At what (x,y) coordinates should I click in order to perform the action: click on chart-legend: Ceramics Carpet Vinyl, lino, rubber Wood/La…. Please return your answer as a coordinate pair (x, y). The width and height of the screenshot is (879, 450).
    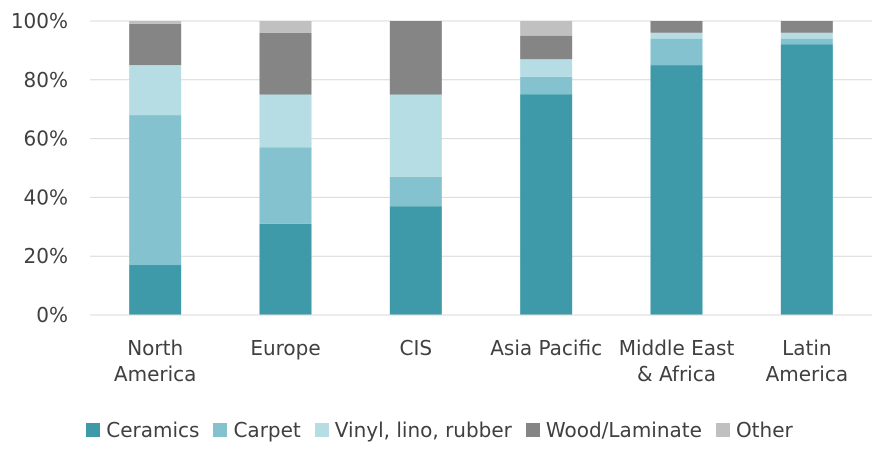
    Looking at the image, I should click on (439, 430).